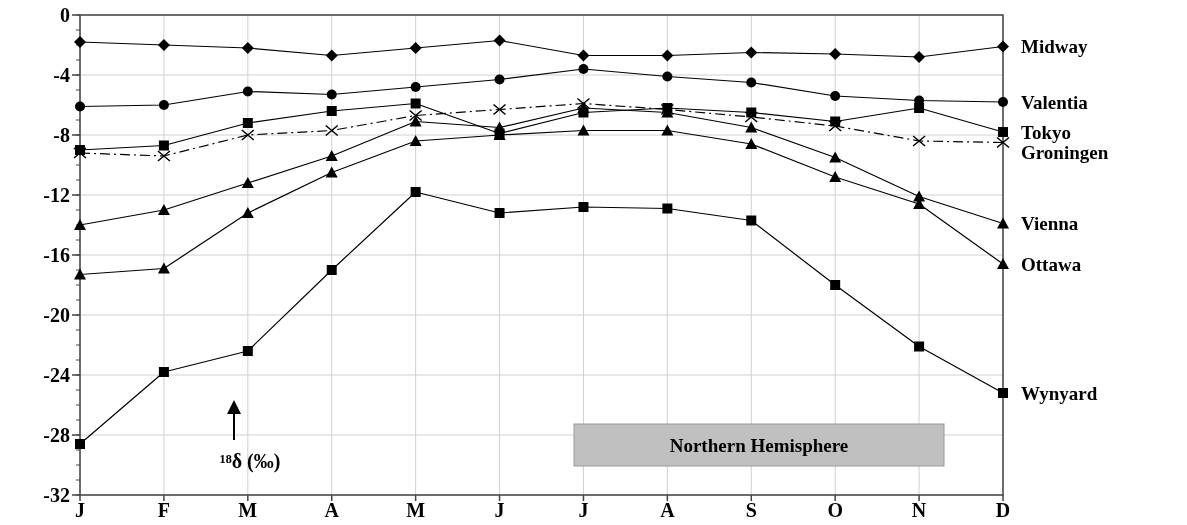 The height and width of the screenshot is (525, 1187). What do you see at coordinates (1003, 510) in the screenshot?
I see `x-tick-label: D` at bounding box center [1003, 510].